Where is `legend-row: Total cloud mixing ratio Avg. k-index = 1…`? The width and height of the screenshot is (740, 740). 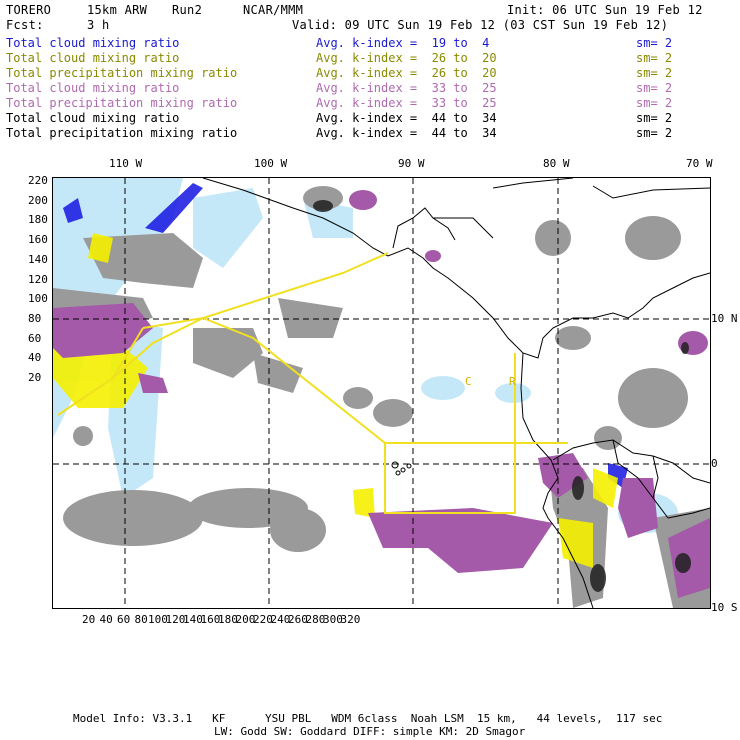
legend-row: Total cloud mixing ratio Avg. k-index = 1… is located at coordinates (371, 43).